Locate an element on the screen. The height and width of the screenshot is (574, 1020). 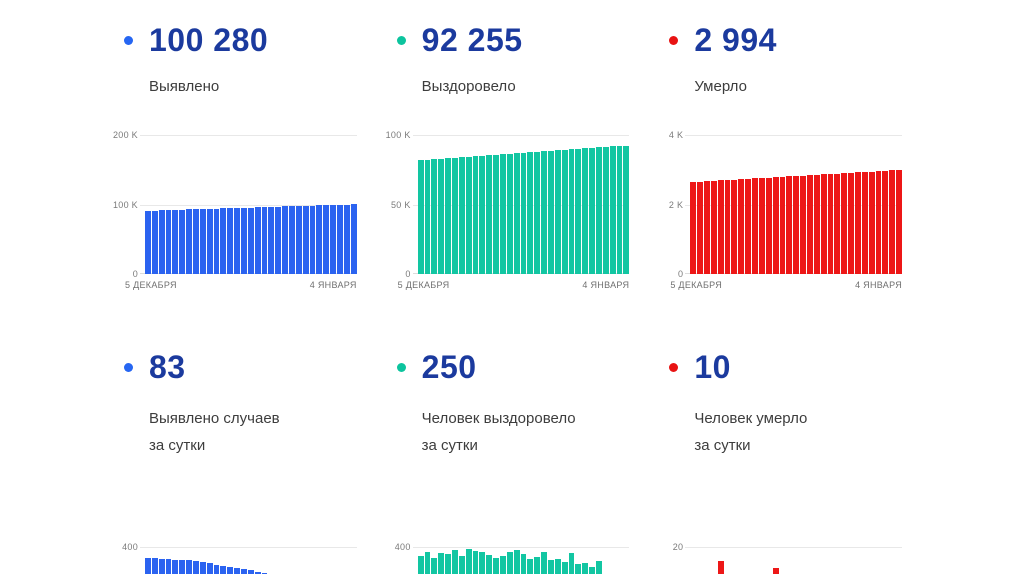
y-tick: 200 K is located at coordinates (125, 135).